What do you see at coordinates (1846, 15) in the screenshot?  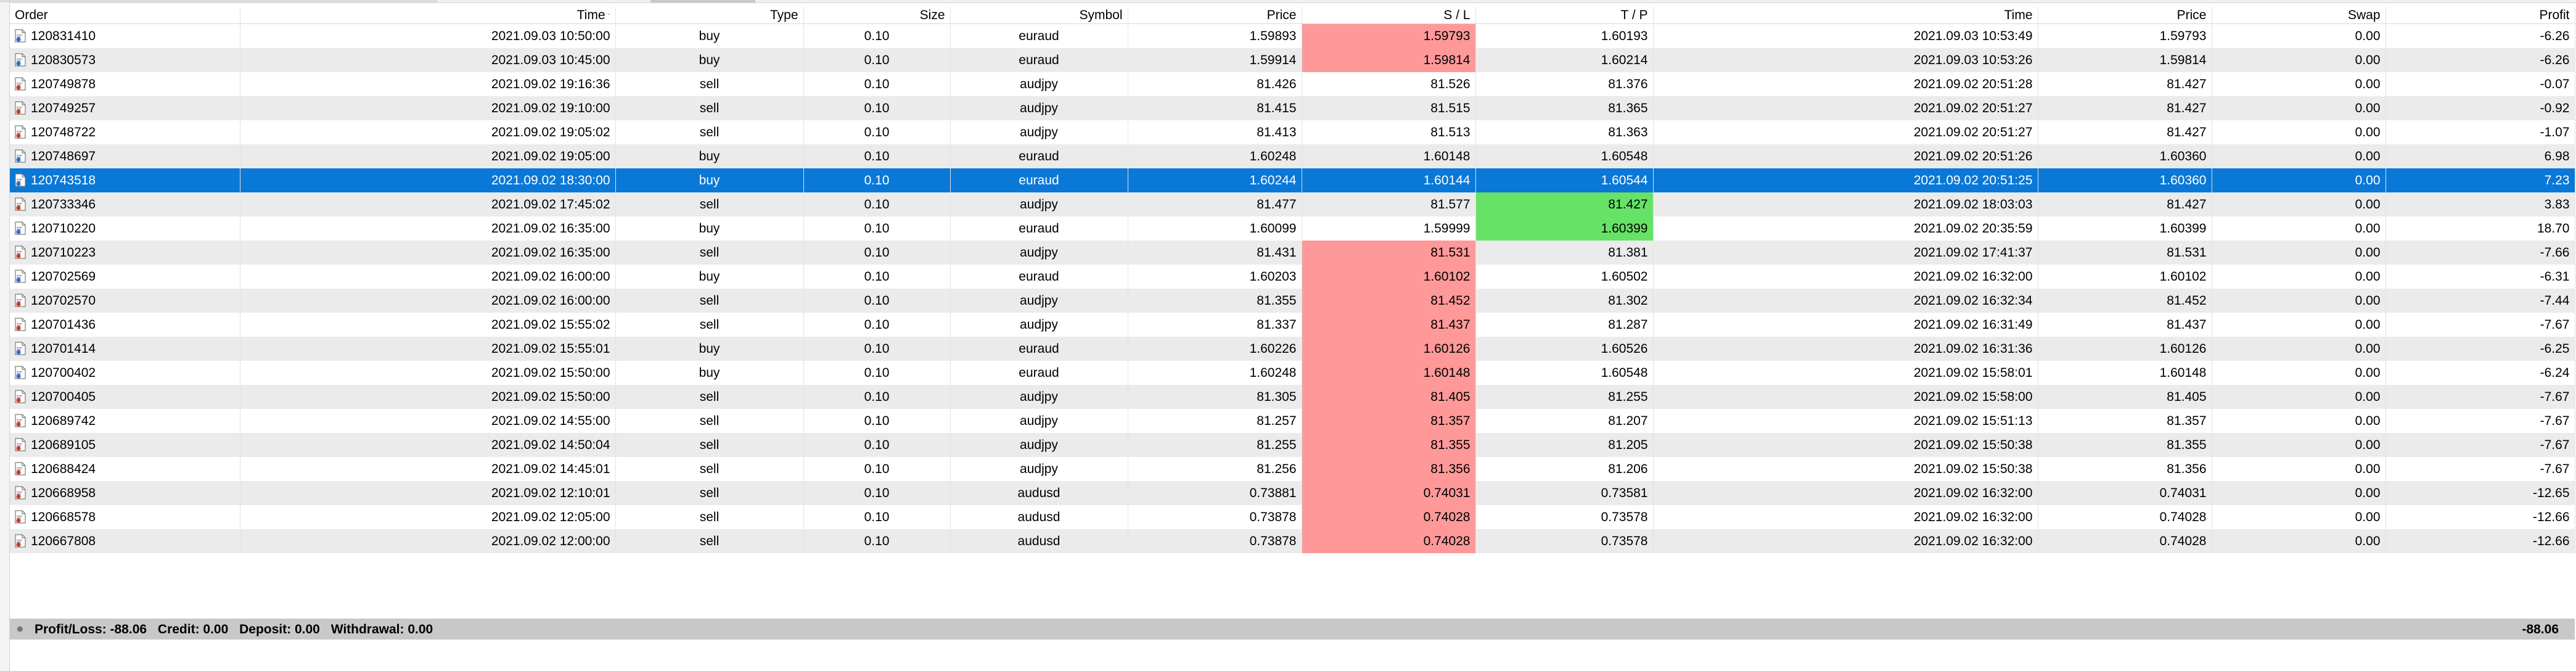 I see `column-header-time-8: Time` at bounding box center [1846, 15].